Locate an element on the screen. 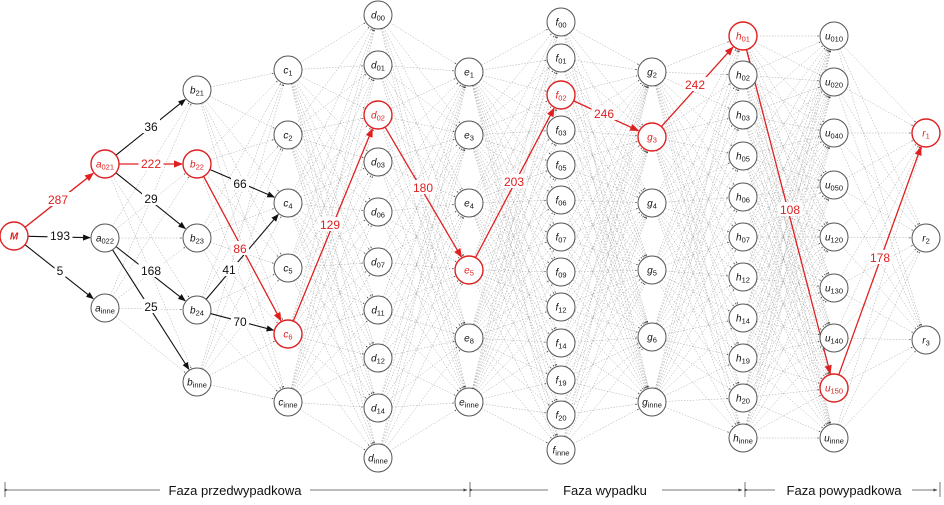  bg-edge-einne-f09 is located at coordinates (514, 337).